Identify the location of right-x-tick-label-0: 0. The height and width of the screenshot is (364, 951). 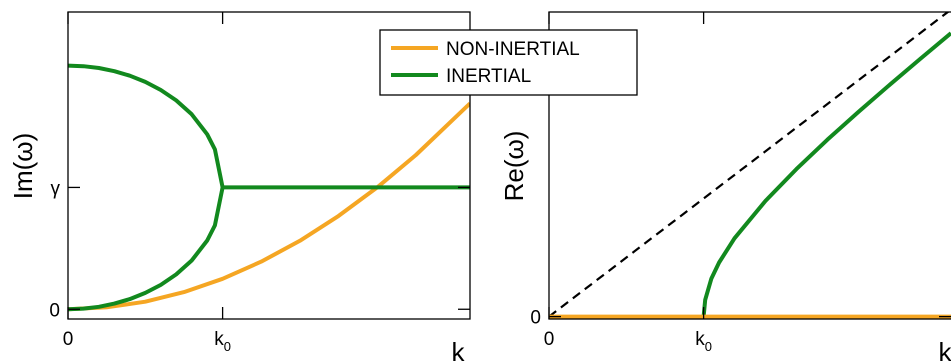
(549, 339).